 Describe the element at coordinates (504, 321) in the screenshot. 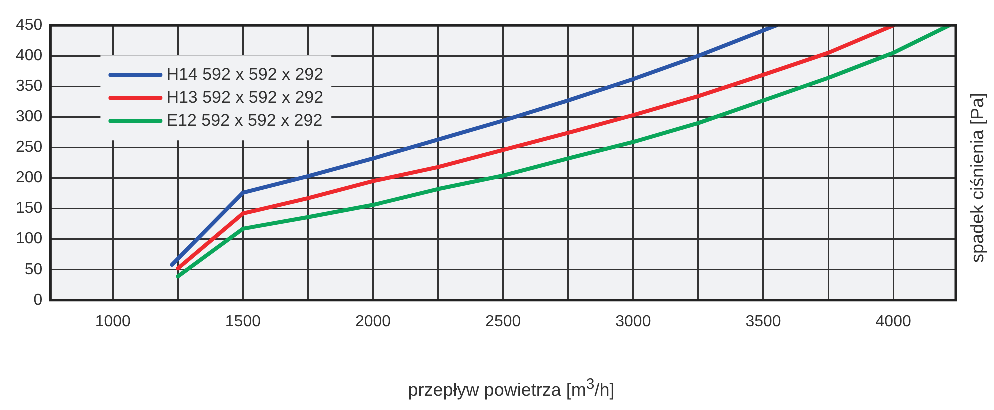

I see `x-tick-label: 2500` at that location.